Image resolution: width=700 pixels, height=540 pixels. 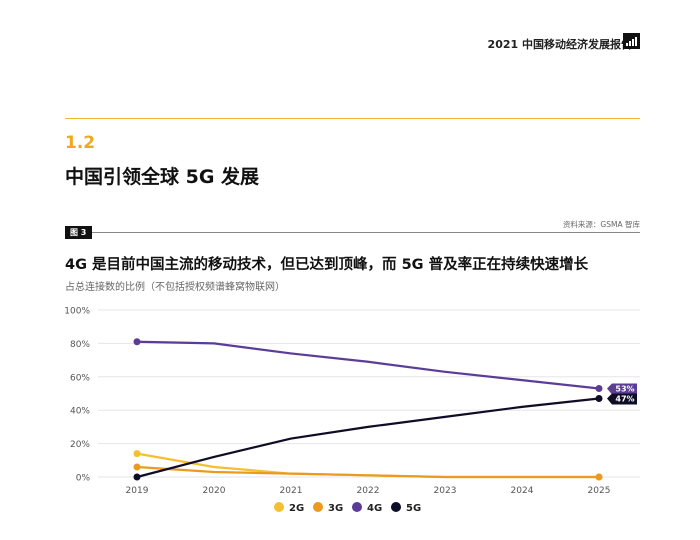 What do you see at coordinates (368, 491) in the screenshot?
I see `x-tick-label: 2022` at bounding box center [368, 491].